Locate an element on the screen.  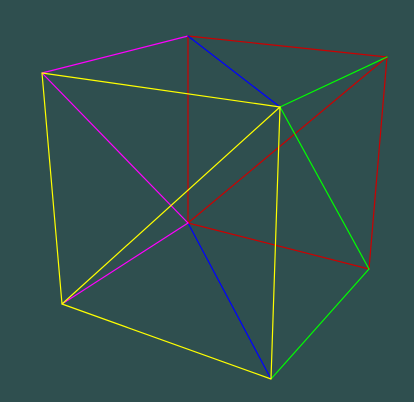
edge-right-diagonal-green is located at coordinates (324, 188).